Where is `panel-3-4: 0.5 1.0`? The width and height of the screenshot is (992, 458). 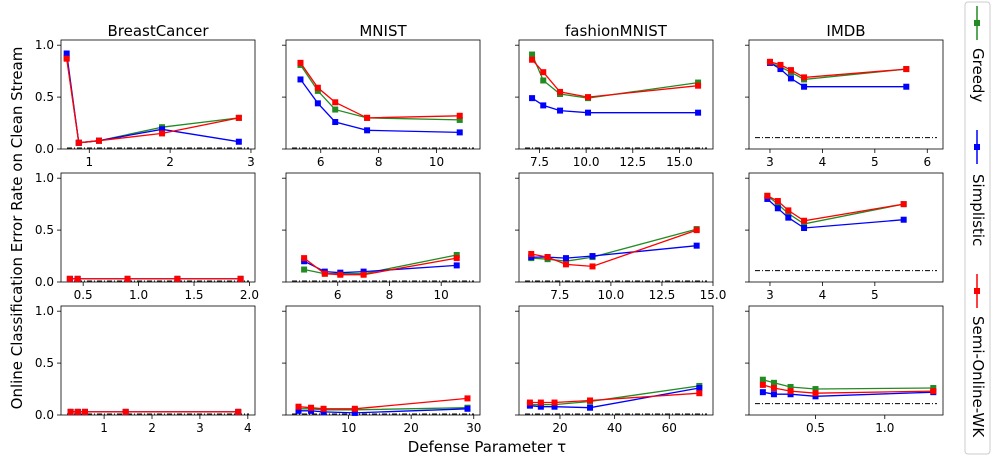
panel-3-4: 0.5 1.0 is located at coordinates (844, 370).